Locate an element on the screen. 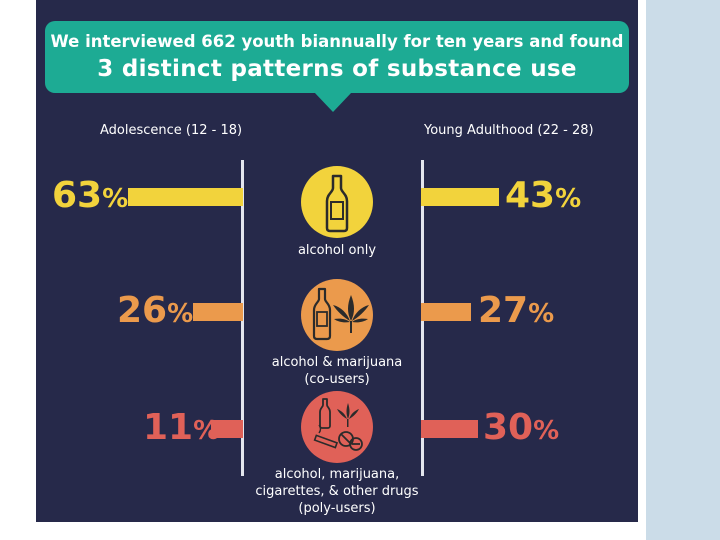 The image size is (720, 540). polyuser-circle is located at coordinates (337, 427).